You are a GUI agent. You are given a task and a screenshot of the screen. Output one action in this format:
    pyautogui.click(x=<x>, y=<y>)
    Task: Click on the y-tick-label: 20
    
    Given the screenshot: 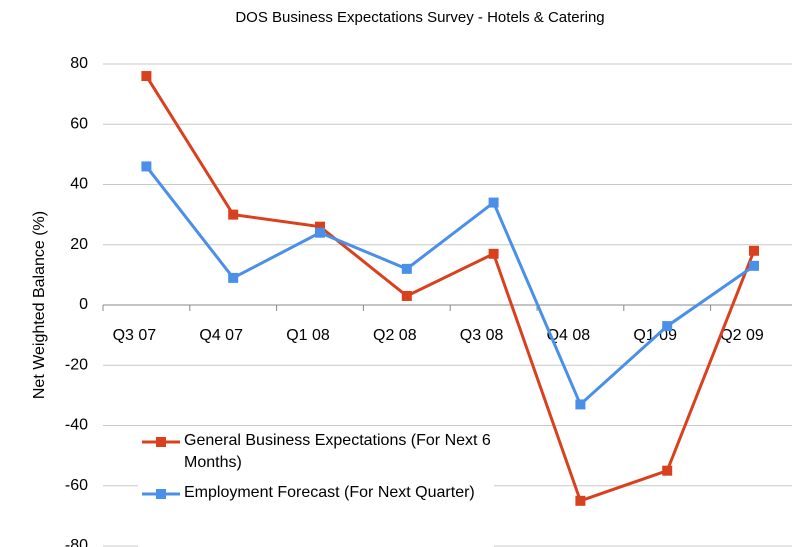 What is the action you would take?
    pyautogui.click(x=79, y=244)
    